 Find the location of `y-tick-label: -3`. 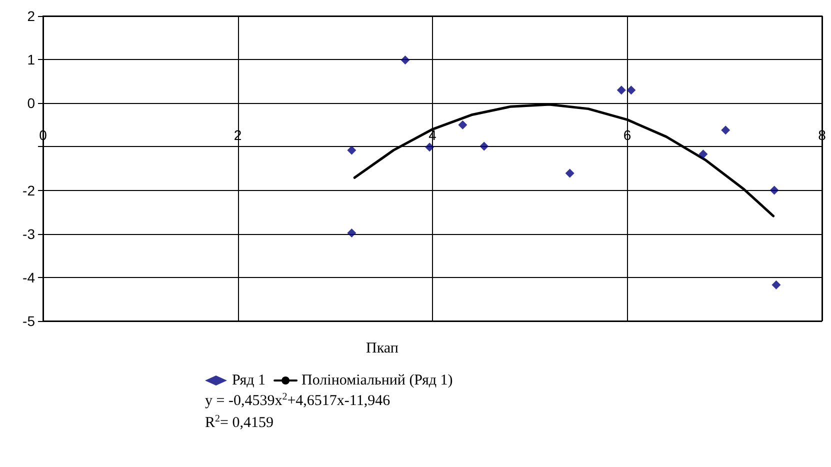

y-tick-label: -3 is located at coordinates (29, 234).